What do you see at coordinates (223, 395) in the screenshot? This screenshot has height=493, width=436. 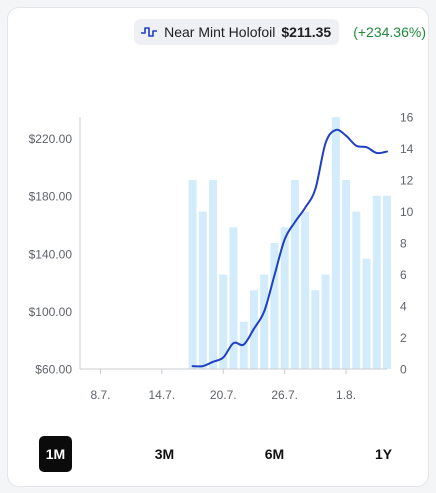 I see `x-tick-label: 20.7.` at bounding box center [223, 395].